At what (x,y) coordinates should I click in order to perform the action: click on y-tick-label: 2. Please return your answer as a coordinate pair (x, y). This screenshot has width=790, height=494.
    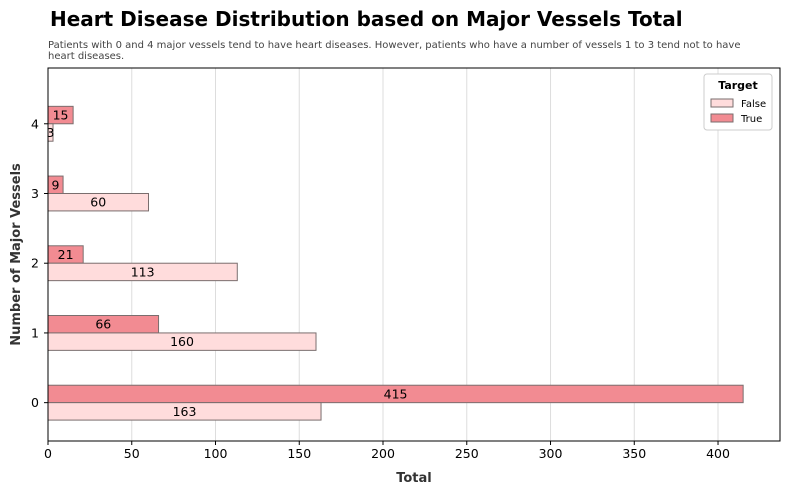
    Looking at the image, I should click on (35, 263).